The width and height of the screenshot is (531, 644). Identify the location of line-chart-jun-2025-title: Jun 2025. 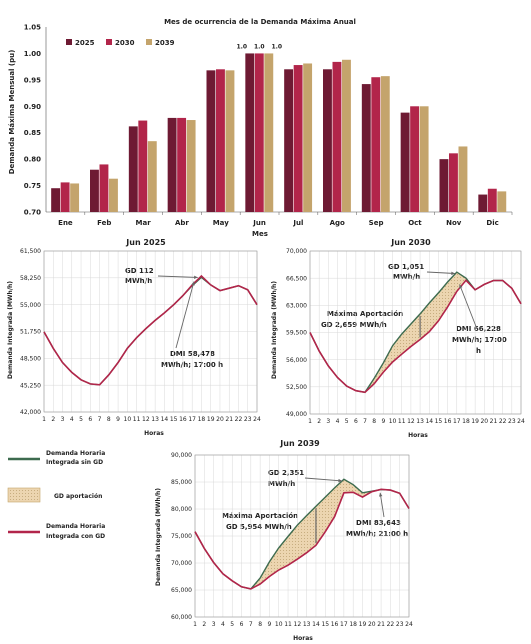
(145, 242).